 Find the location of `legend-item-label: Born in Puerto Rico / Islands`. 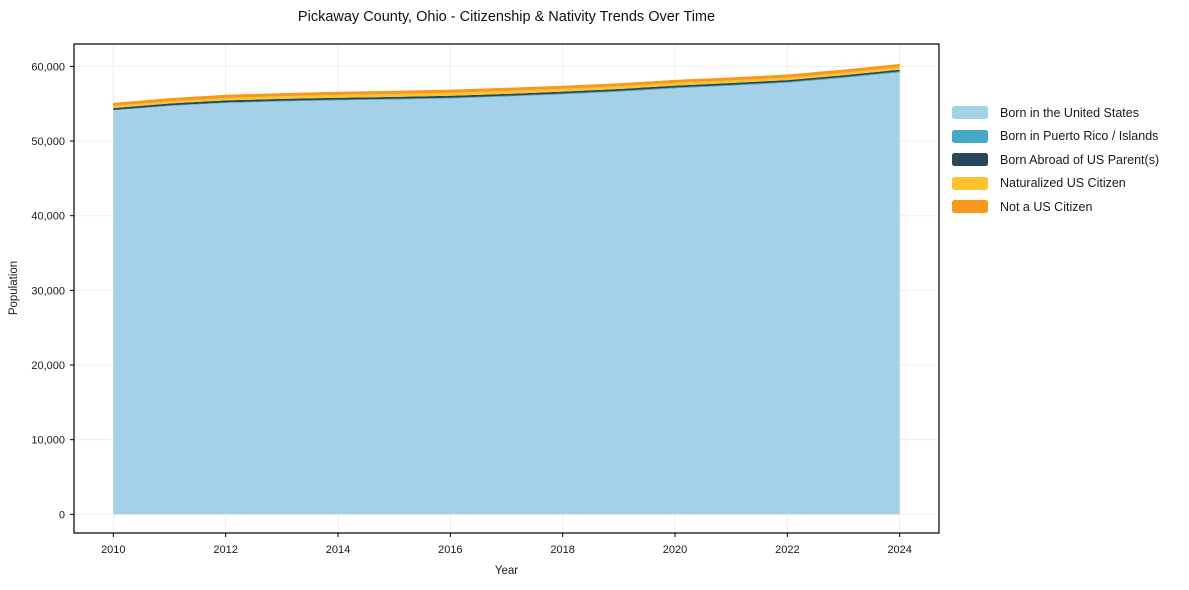

legend-item-label: Born in Puerto Rico / Islands is located at coordinates (1079, 136).